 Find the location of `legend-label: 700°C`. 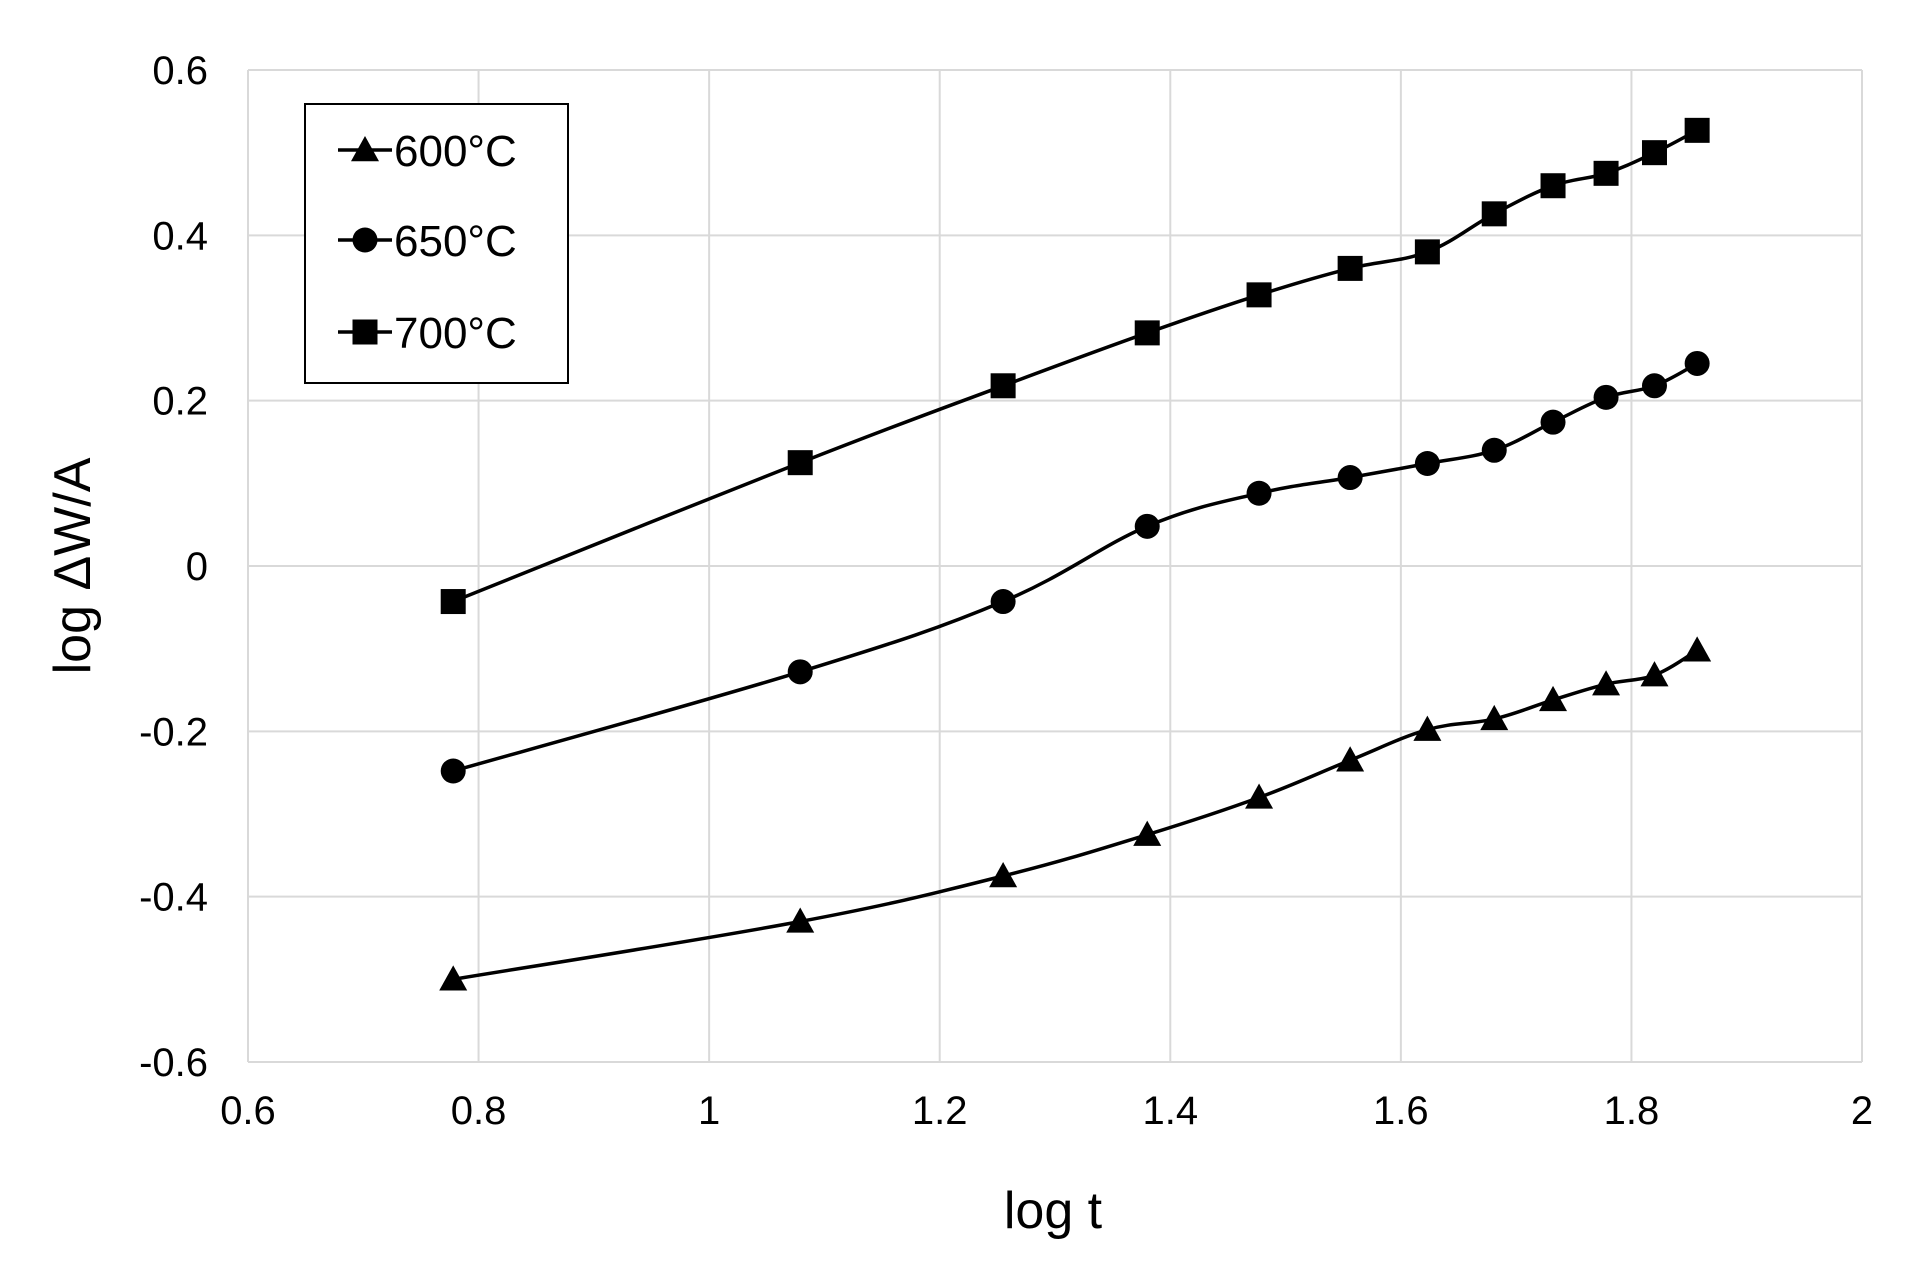

legend-label: 700°C is located at coordinates (455, 333).